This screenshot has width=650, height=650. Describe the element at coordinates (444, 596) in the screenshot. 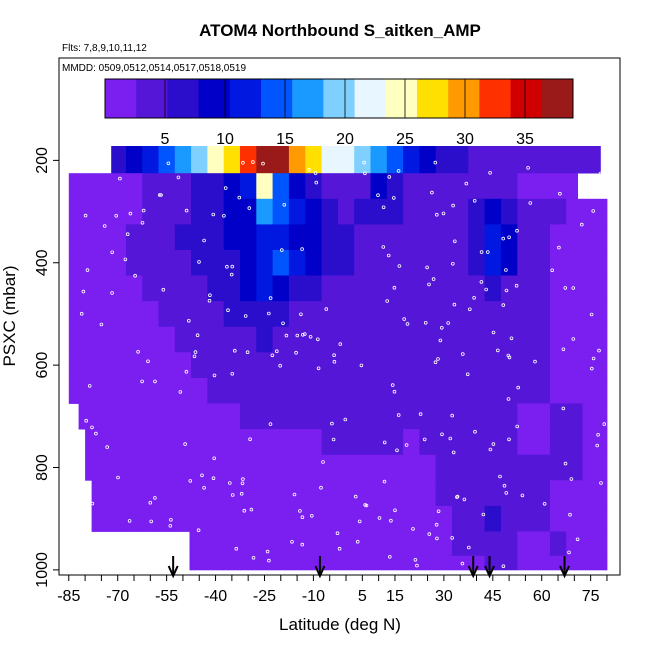

I see `x-tick-label: 30` at that location.